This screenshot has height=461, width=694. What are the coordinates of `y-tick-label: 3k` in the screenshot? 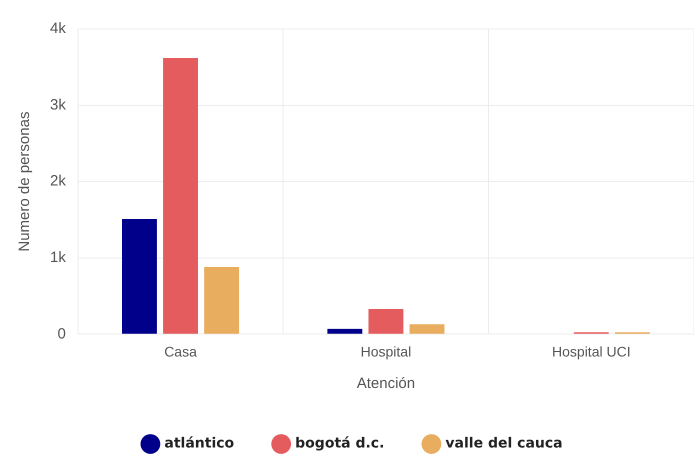 It's located at (58, 105).